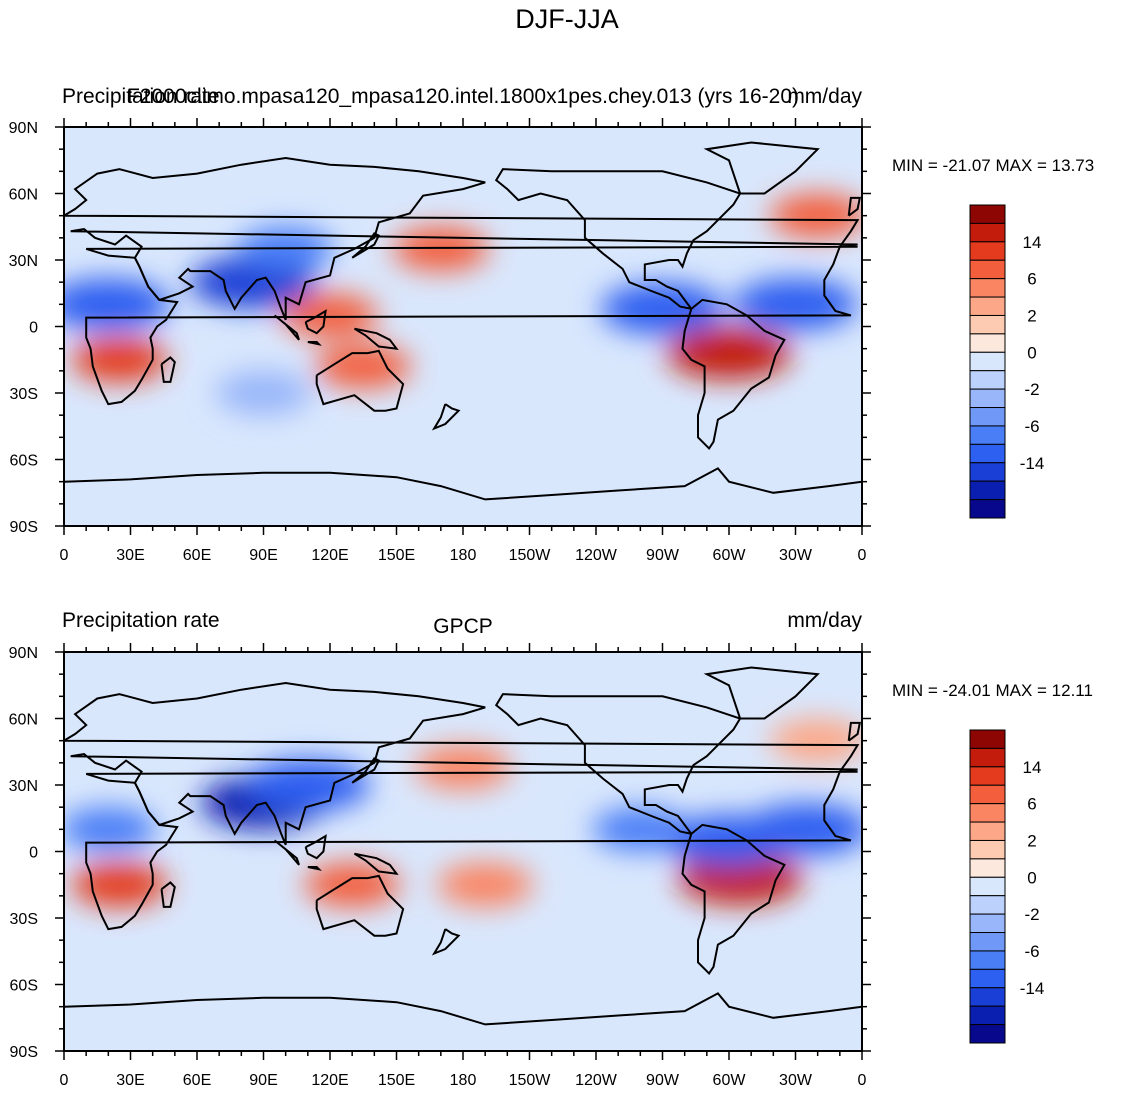 The width and height of the screenshot is (1128, 1097). I want to click on lat-tick-label: 0, so click(33, 853).